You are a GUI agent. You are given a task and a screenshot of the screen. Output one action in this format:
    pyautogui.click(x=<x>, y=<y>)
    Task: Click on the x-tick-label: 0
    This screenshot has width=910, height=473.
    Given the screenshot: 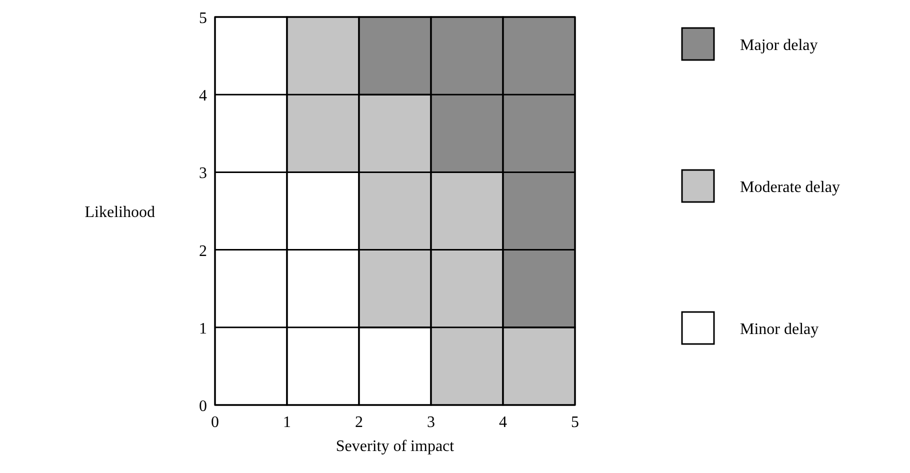 What is the action you would take?
    pyautogui.click(x=215, y=422)
    